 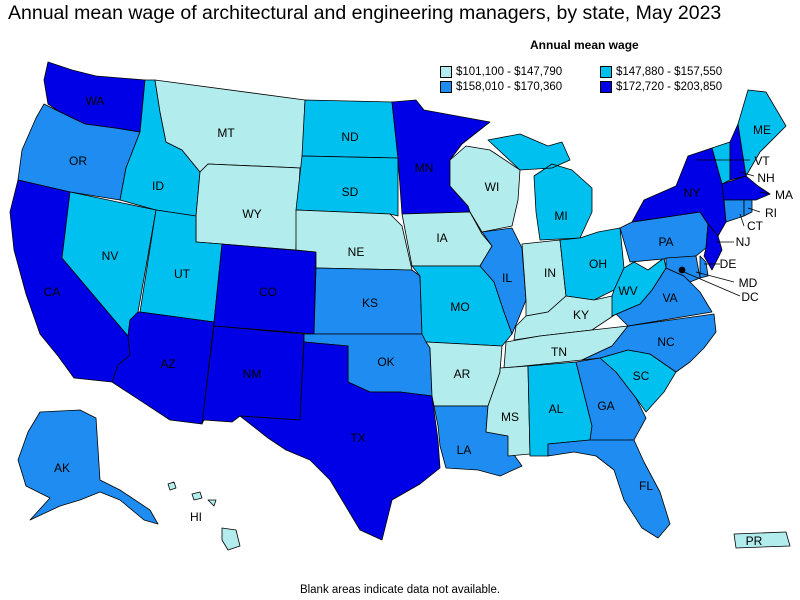 What do you see at coordinates (350, 129) in the screenshot?
I see `state-ND` at bounding box center [350, 129].